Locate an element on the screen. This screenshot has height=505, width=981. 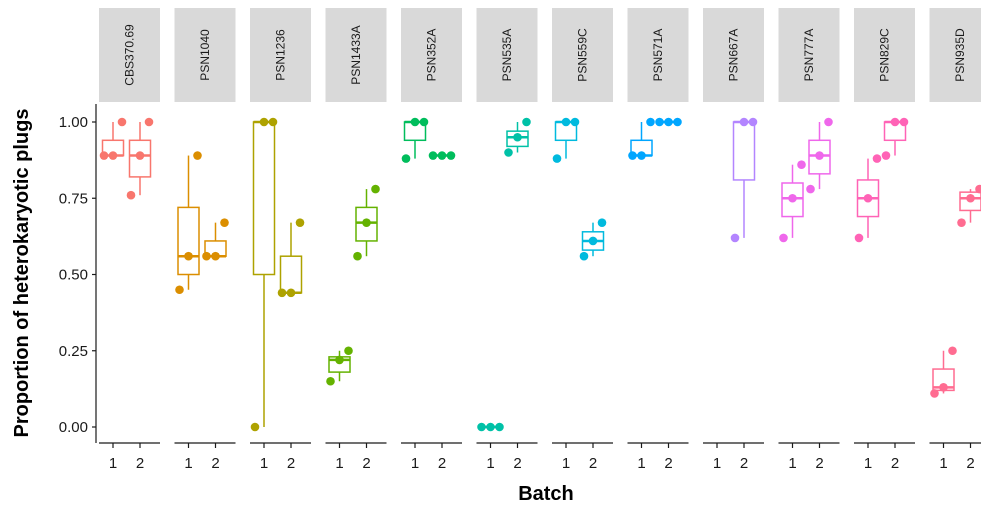
facet-strip-label: PSN352A is located at coordinates (432, 55).